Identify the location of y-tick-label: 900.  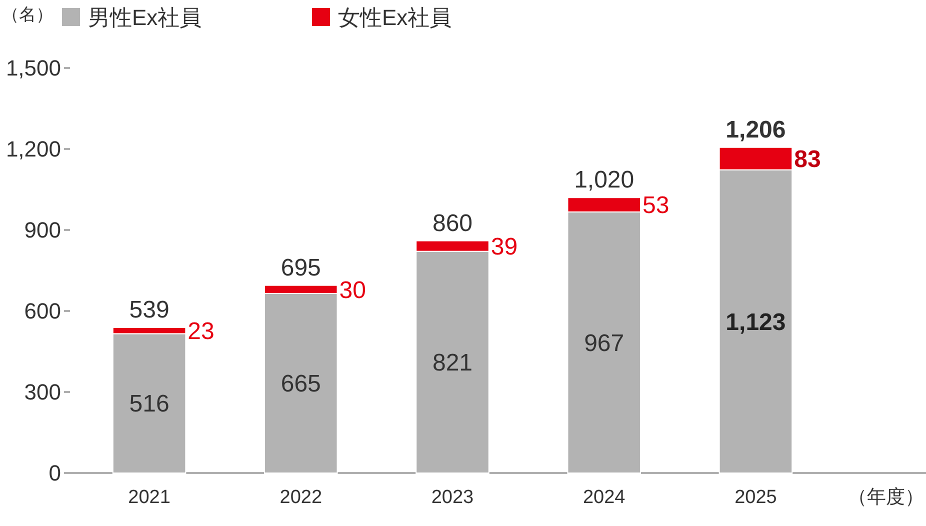
(42, 230).